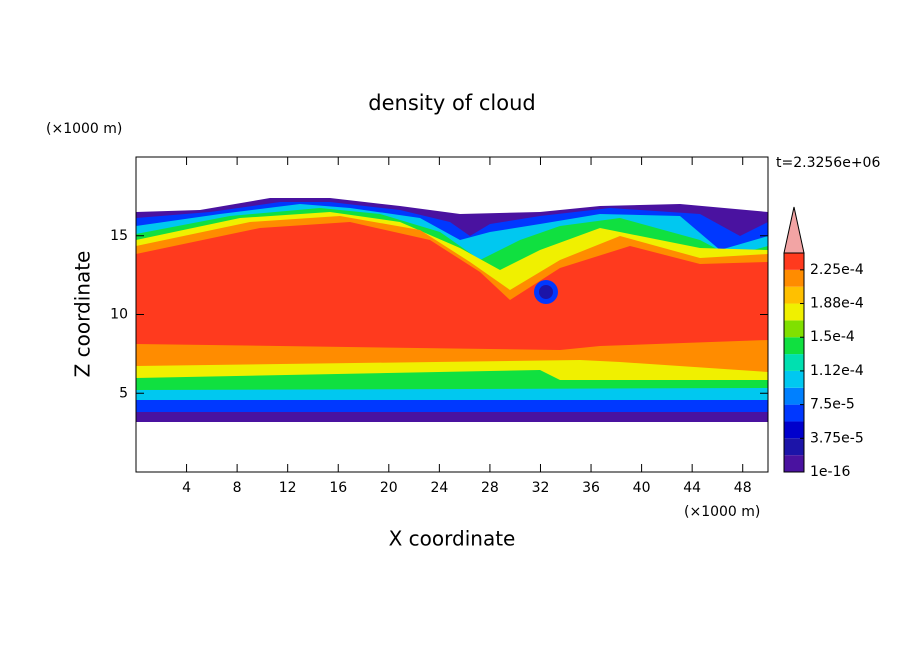 The image size is (904, 654). I want to click on colorbar-extend, so click(794, 230).